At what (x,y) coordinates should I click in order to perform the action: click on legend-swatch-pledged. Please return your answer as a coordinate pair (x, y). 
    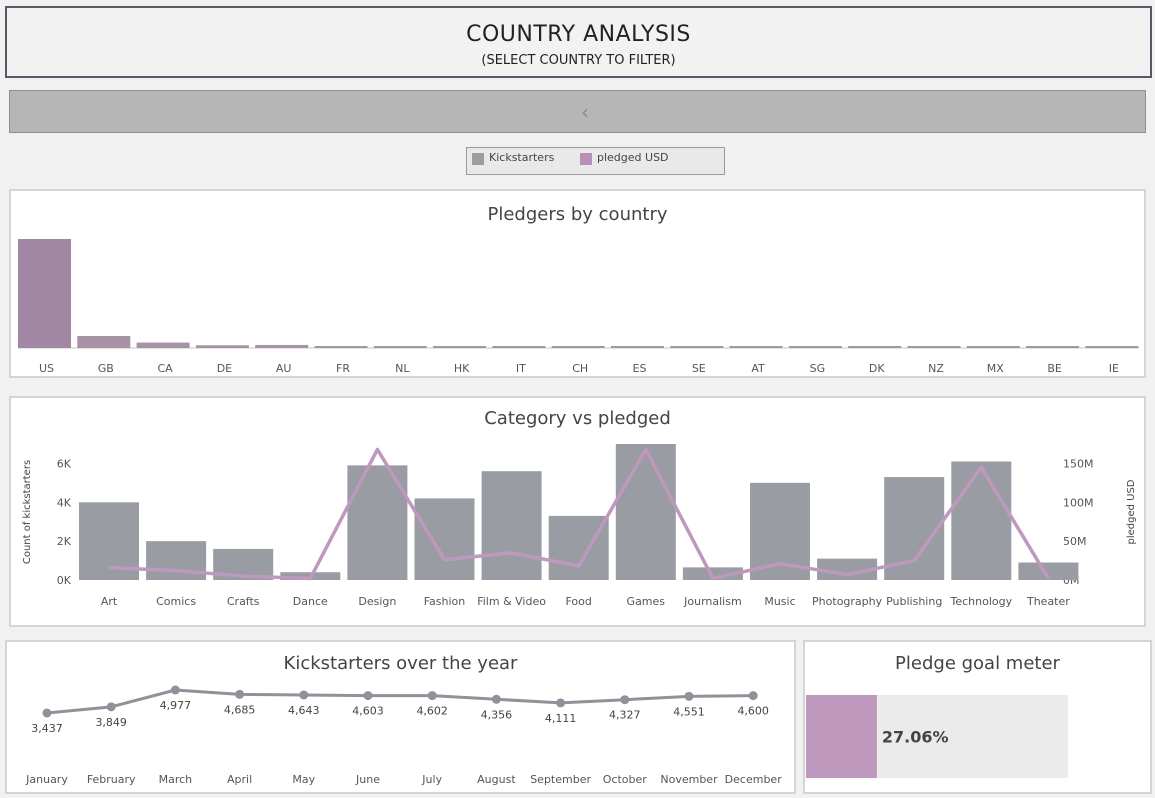
    Looking at the image, I should click on (586, 159).